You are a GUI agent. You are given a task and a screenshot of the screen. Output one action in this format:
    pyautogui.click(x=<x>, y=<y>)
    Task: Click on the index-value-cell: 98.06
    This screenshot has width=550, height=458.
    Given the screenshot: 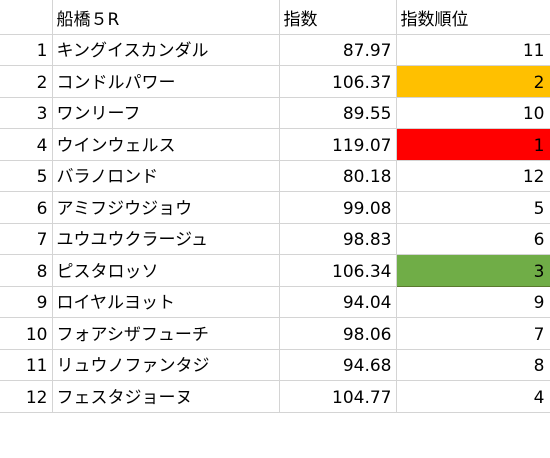 What is the action you would take?
    pyautogui.click(x=338, y=333)
    